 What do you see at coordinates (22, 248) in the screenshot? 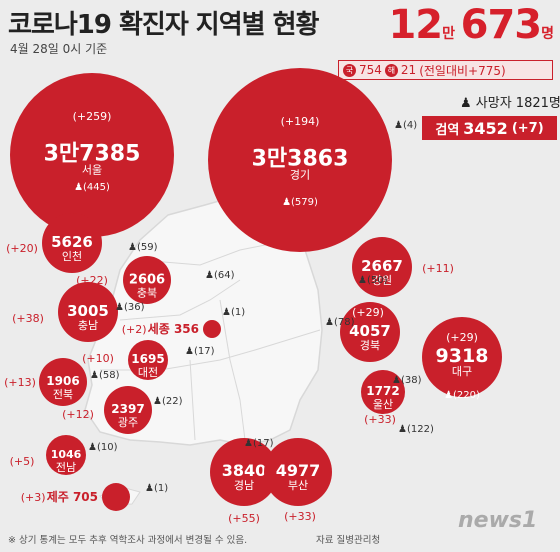
I see `region-change: (+20)` at bounding box center [22, 248].